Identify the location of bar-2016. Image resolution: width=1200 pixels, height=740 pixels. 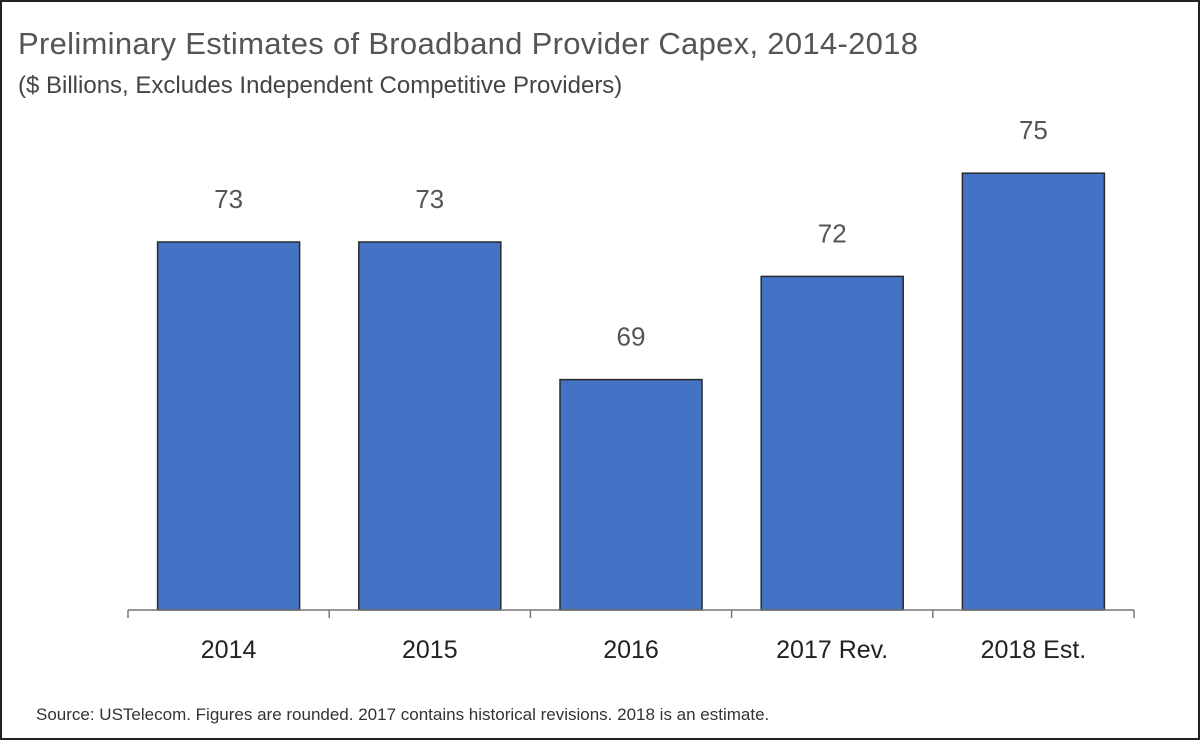
(631, 494).